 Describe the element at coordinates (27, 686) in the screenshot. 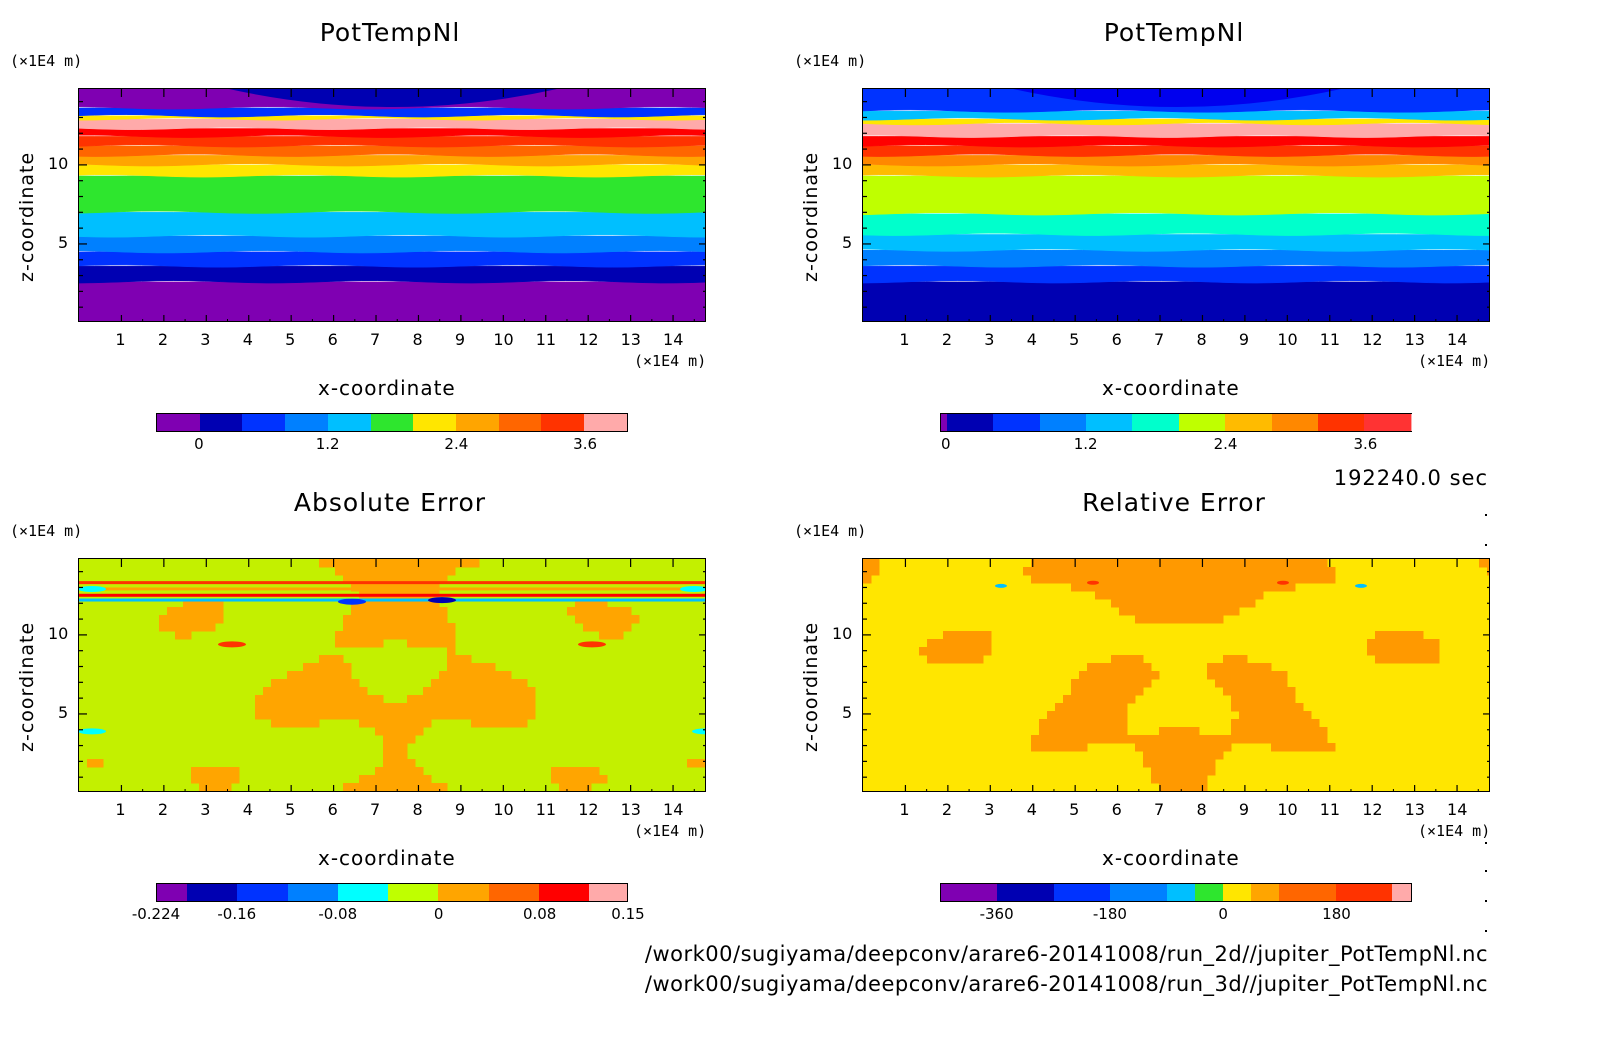

I see `y-axis-label: z-coordinate` at that location.